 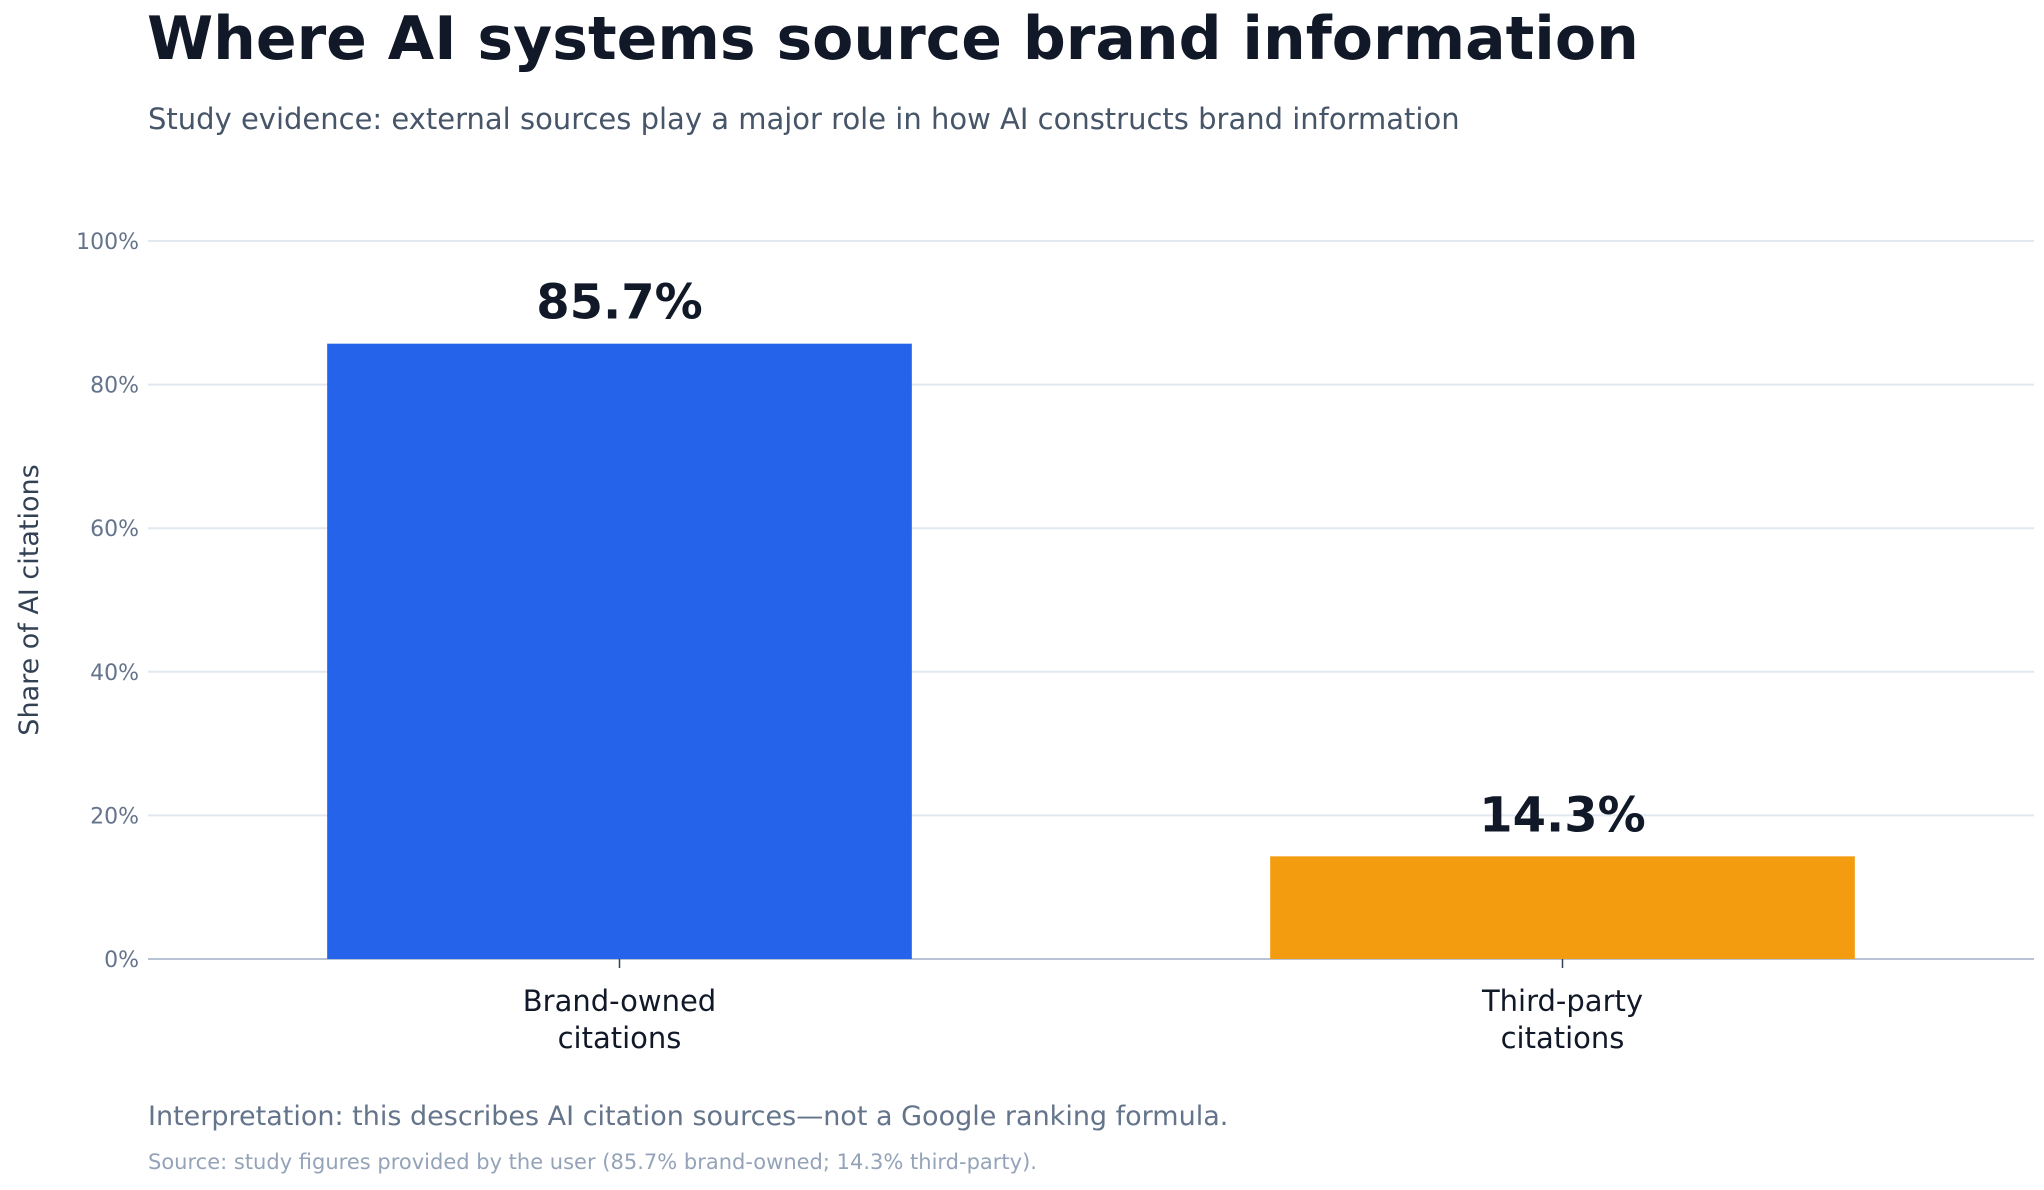 I want to click on x-tick-label: Brand-owned citations, so click(x=619, y=1019).